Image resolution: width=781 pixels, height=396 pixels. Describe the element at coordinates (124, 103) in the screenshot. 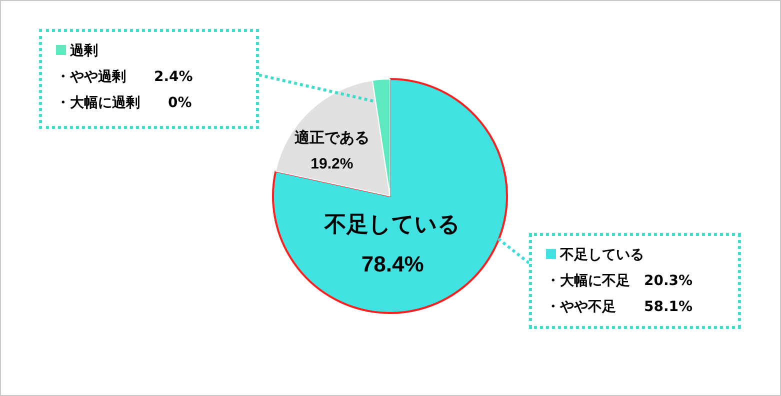

I see `text: ・大幅に過剰 0%` at that location.